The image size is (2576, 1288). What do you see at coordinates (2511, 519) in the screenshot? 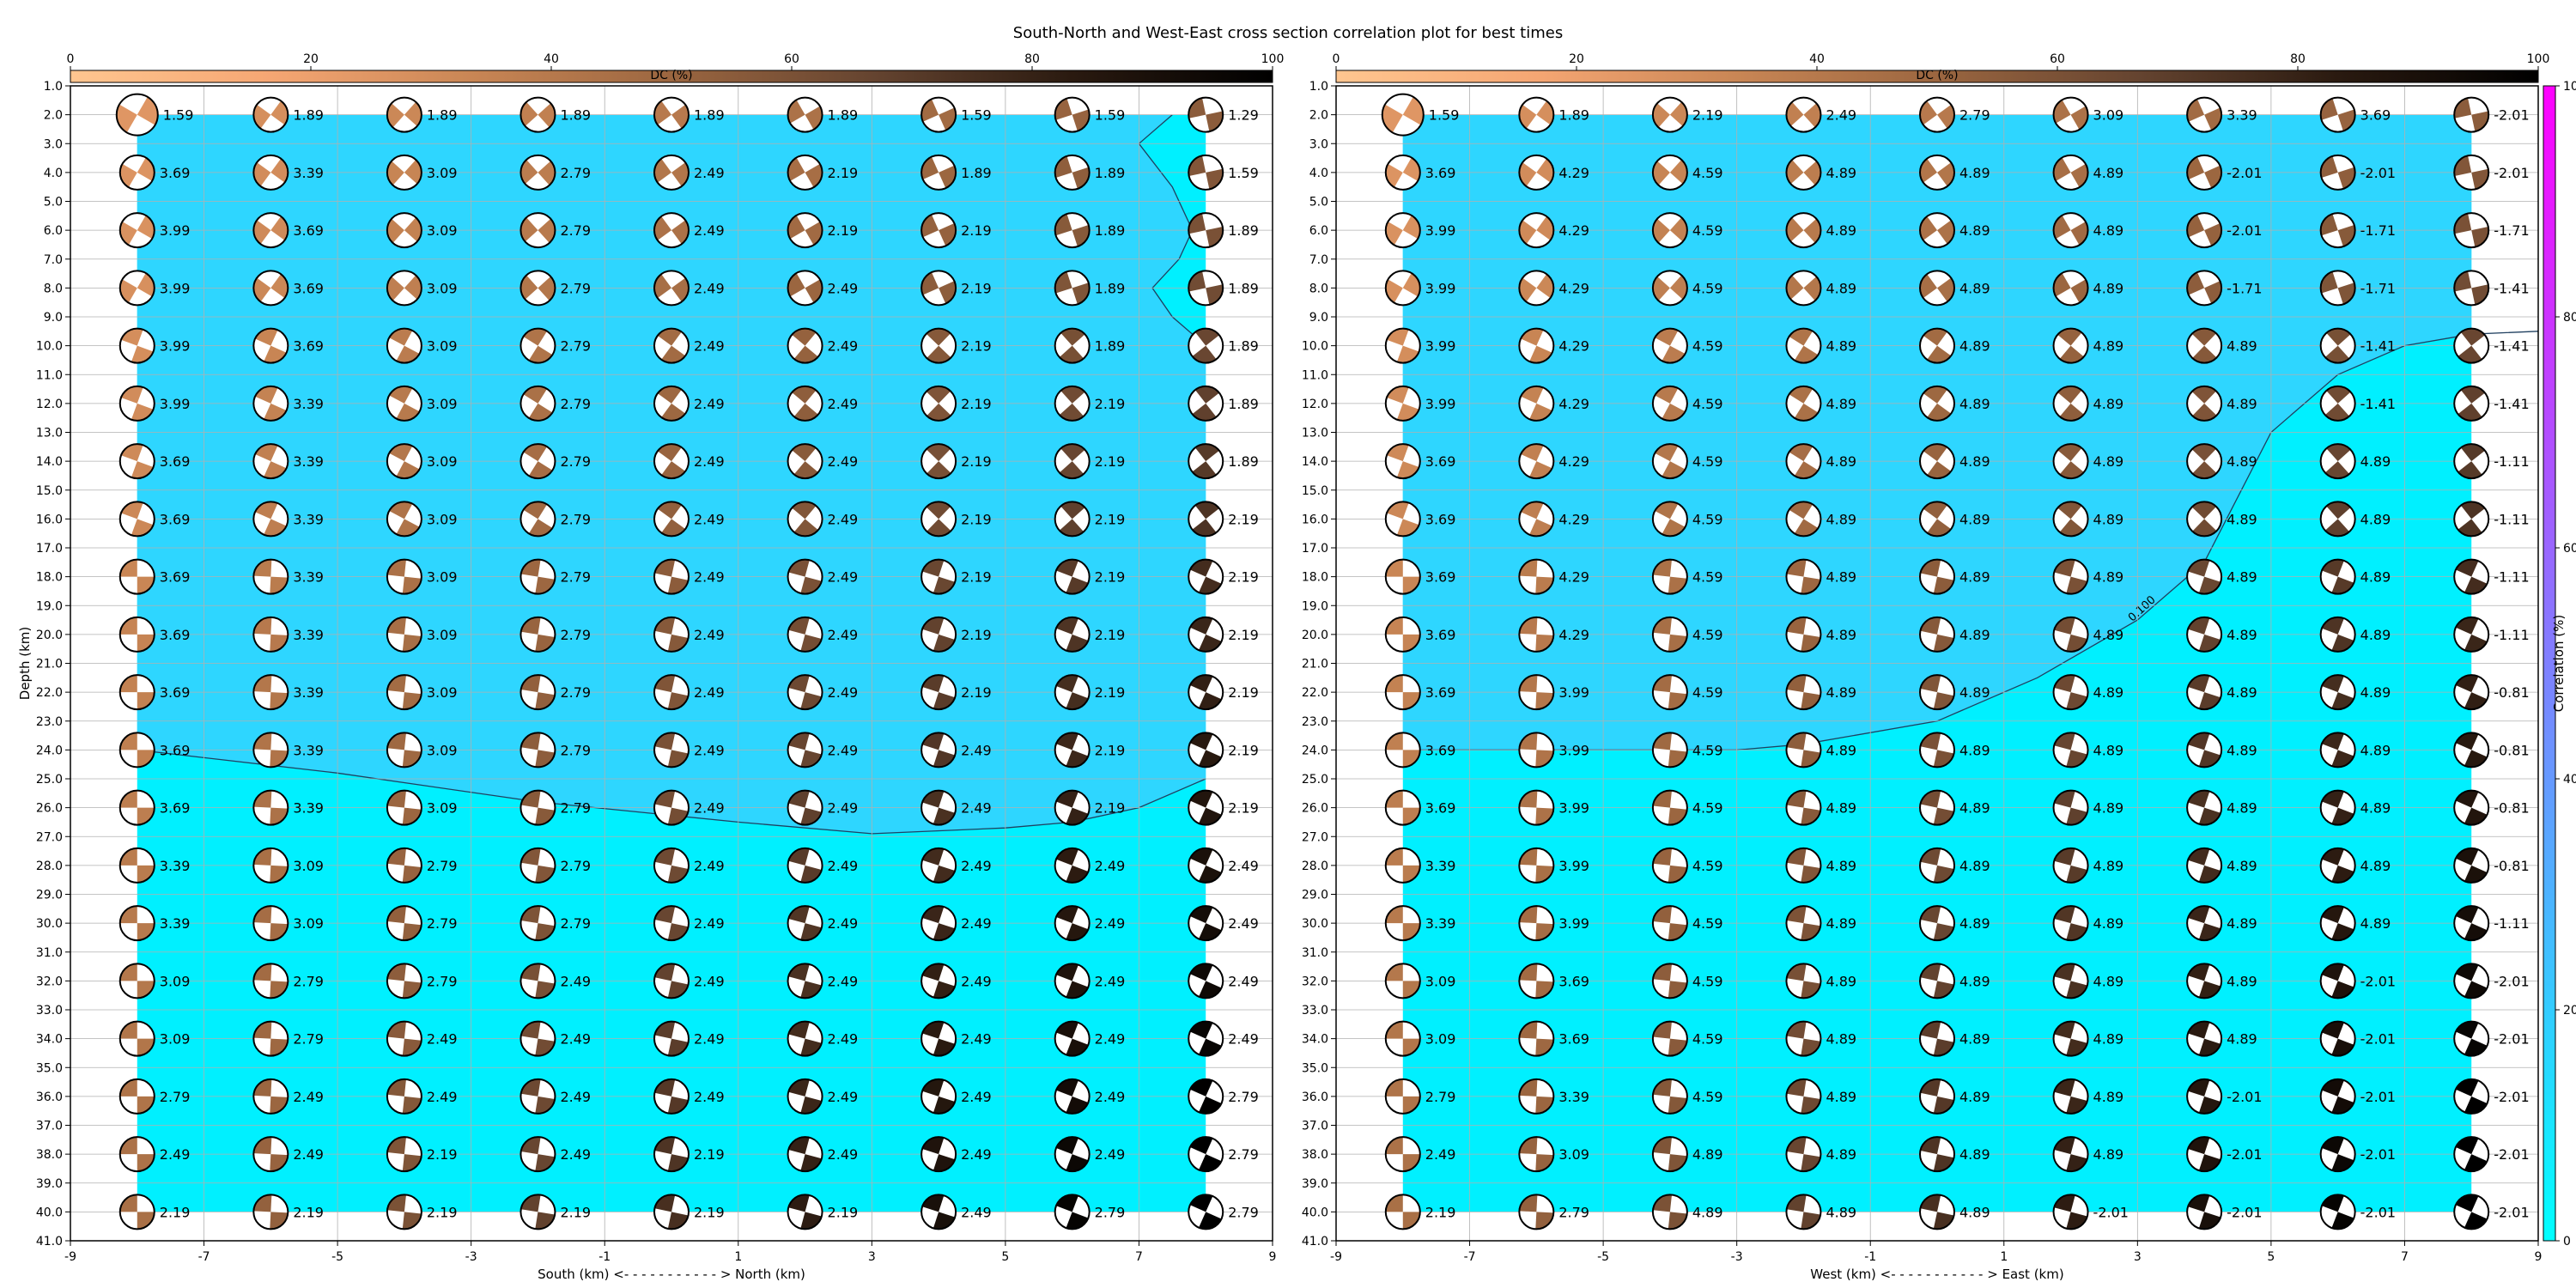
I see `time-label: -1.11` at bounding box center [2511, 519].